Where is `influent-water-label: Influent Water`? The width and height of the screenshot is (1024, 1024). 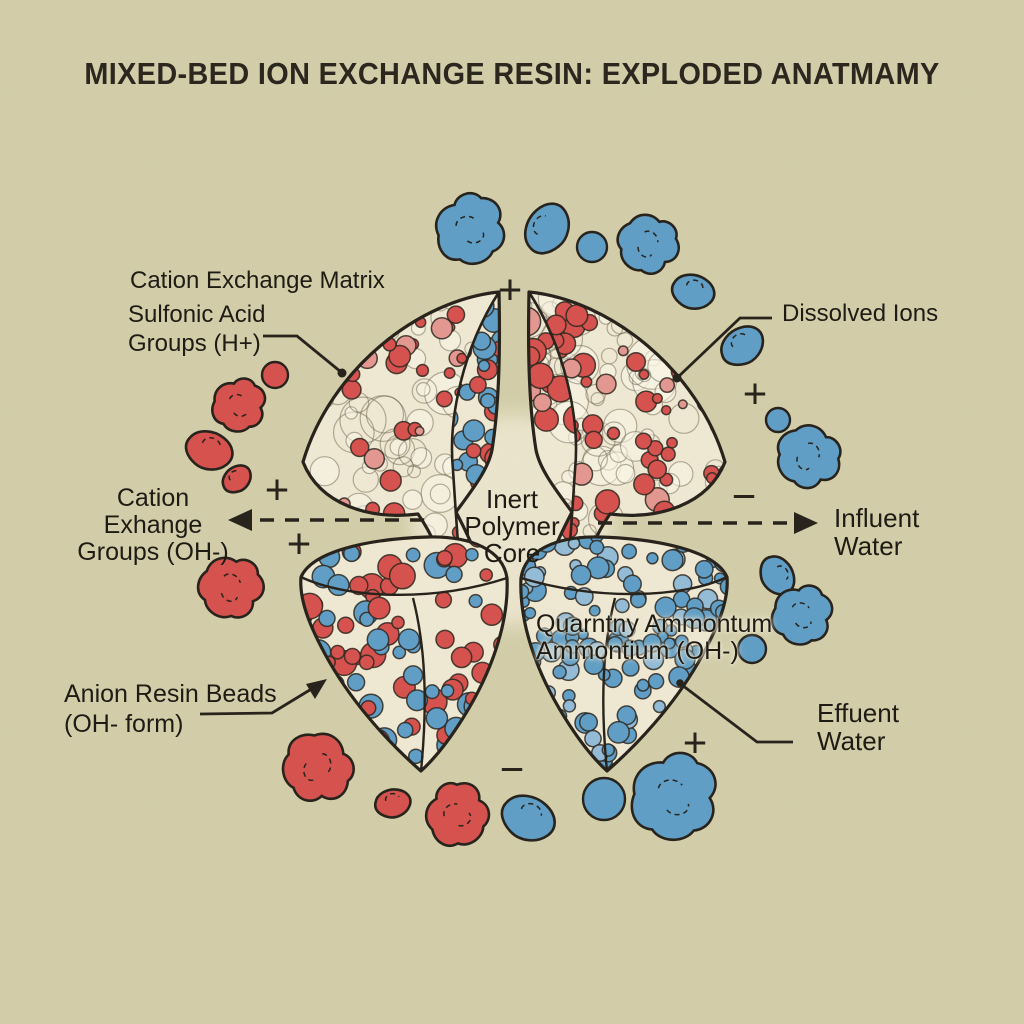 influent-water-label: Influent Water is located at coordinates (877, 532).